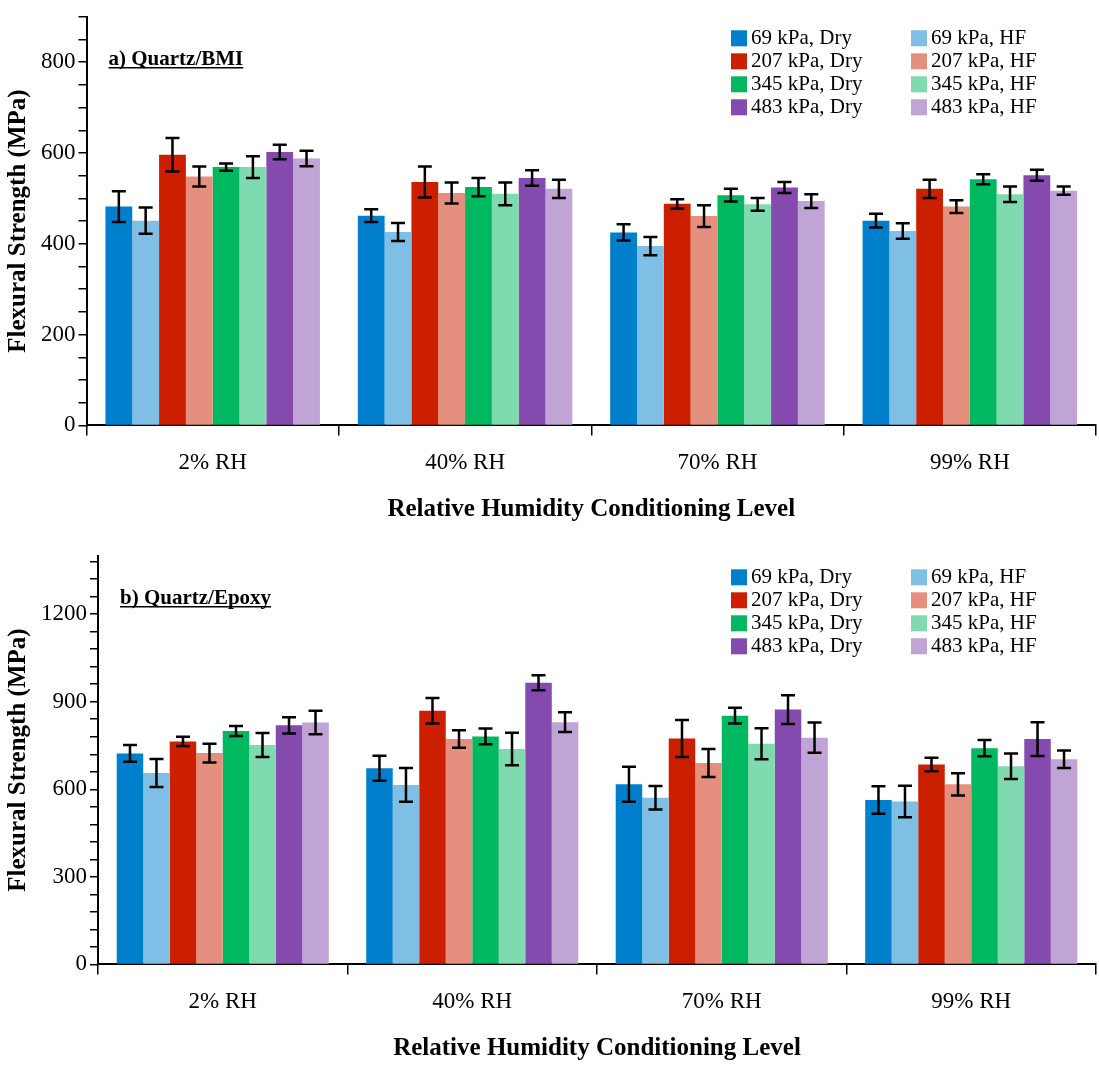  Describe the element at coordinates (69, 700) in the screenshot. I see `y-tick-label: 900` at that location.